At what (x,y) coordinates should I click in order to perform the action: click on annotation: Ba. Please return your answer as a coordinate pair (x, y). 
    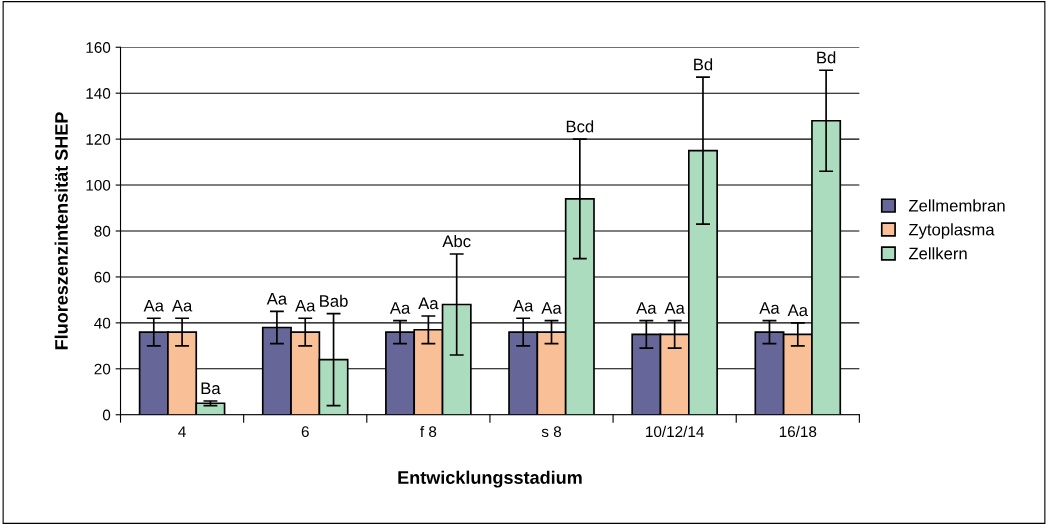
    Looking at the image, I should click on (211, 388).